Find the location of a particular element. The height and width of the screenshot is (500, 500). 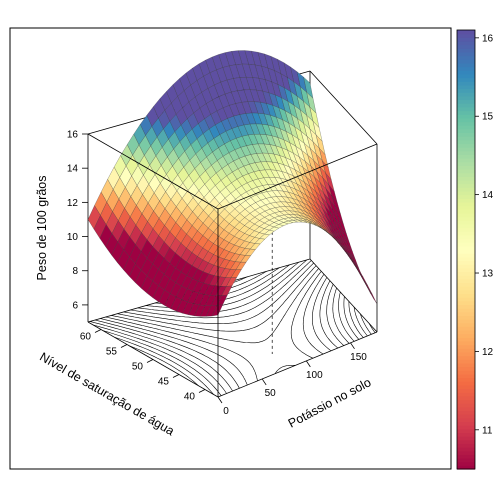

x-axis-title: Potássio no solo is located at coordinates (330, 402).